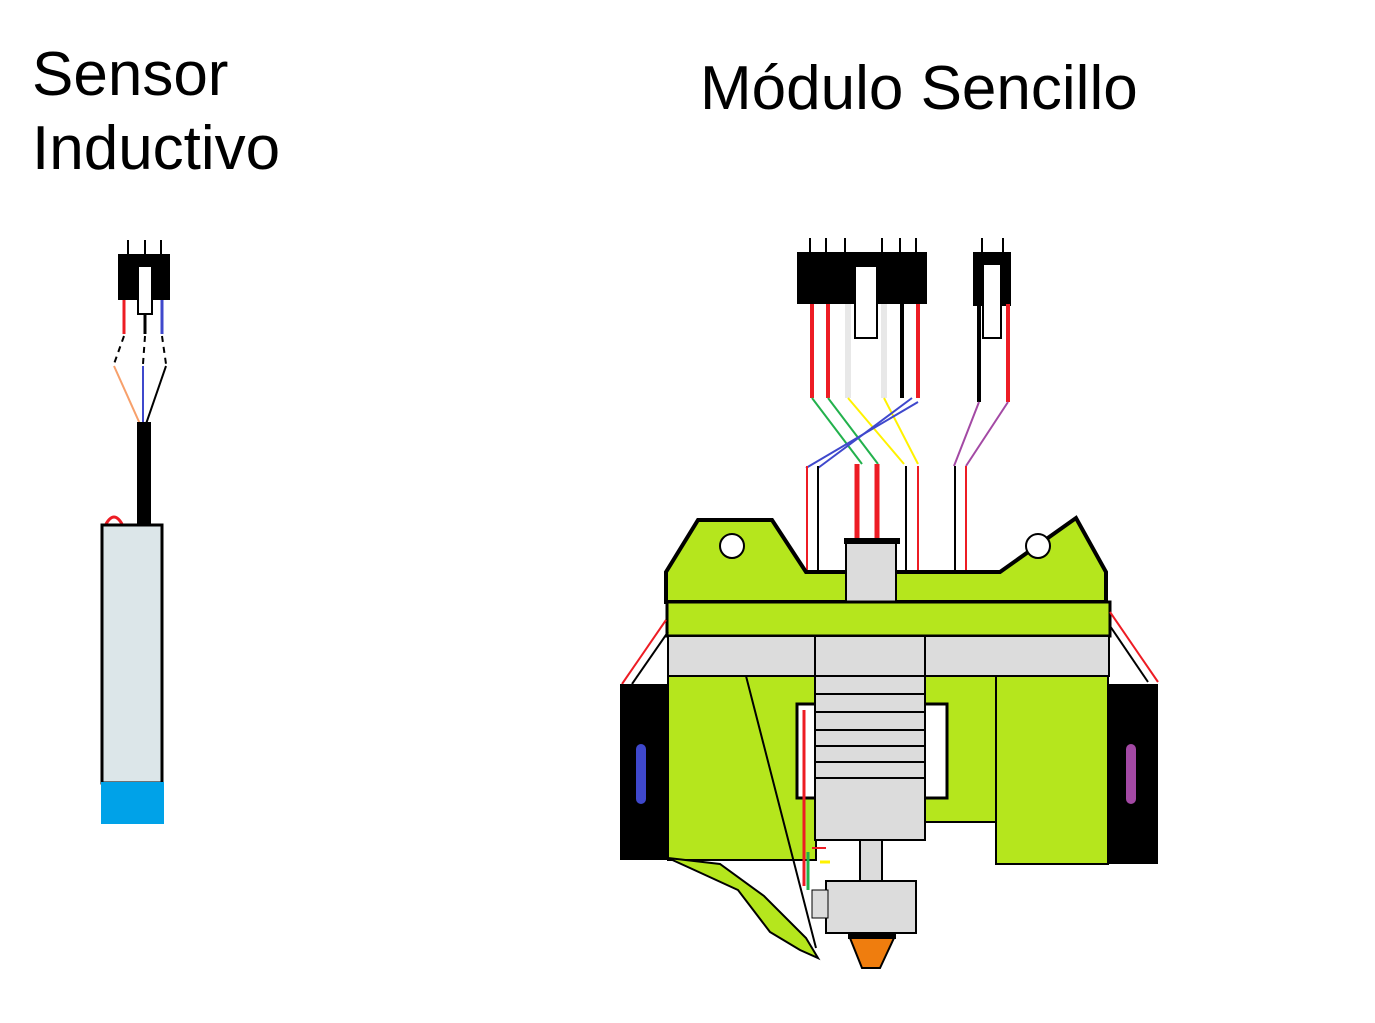  Describe the element at coordinates (919, 88) in the screenshot. I see `module-title: Módulo Sencillo` at that location.